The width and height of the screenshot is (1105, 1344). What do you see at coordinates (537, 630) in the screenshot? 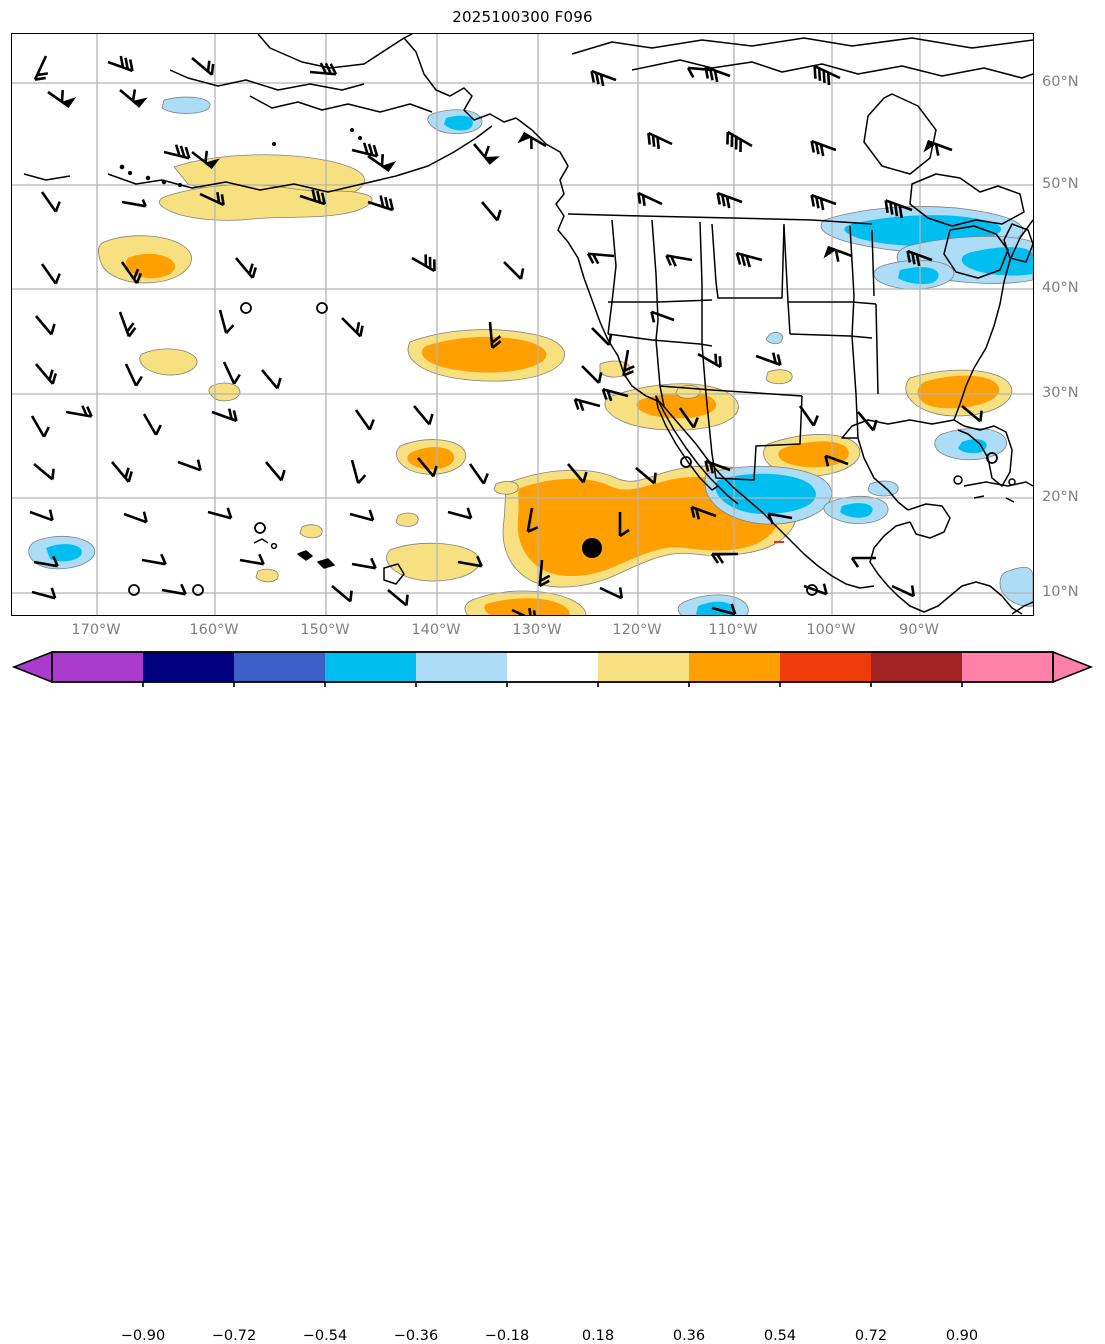
I see `lon-tick-label: 130°W` at bounding box center [537, 630].